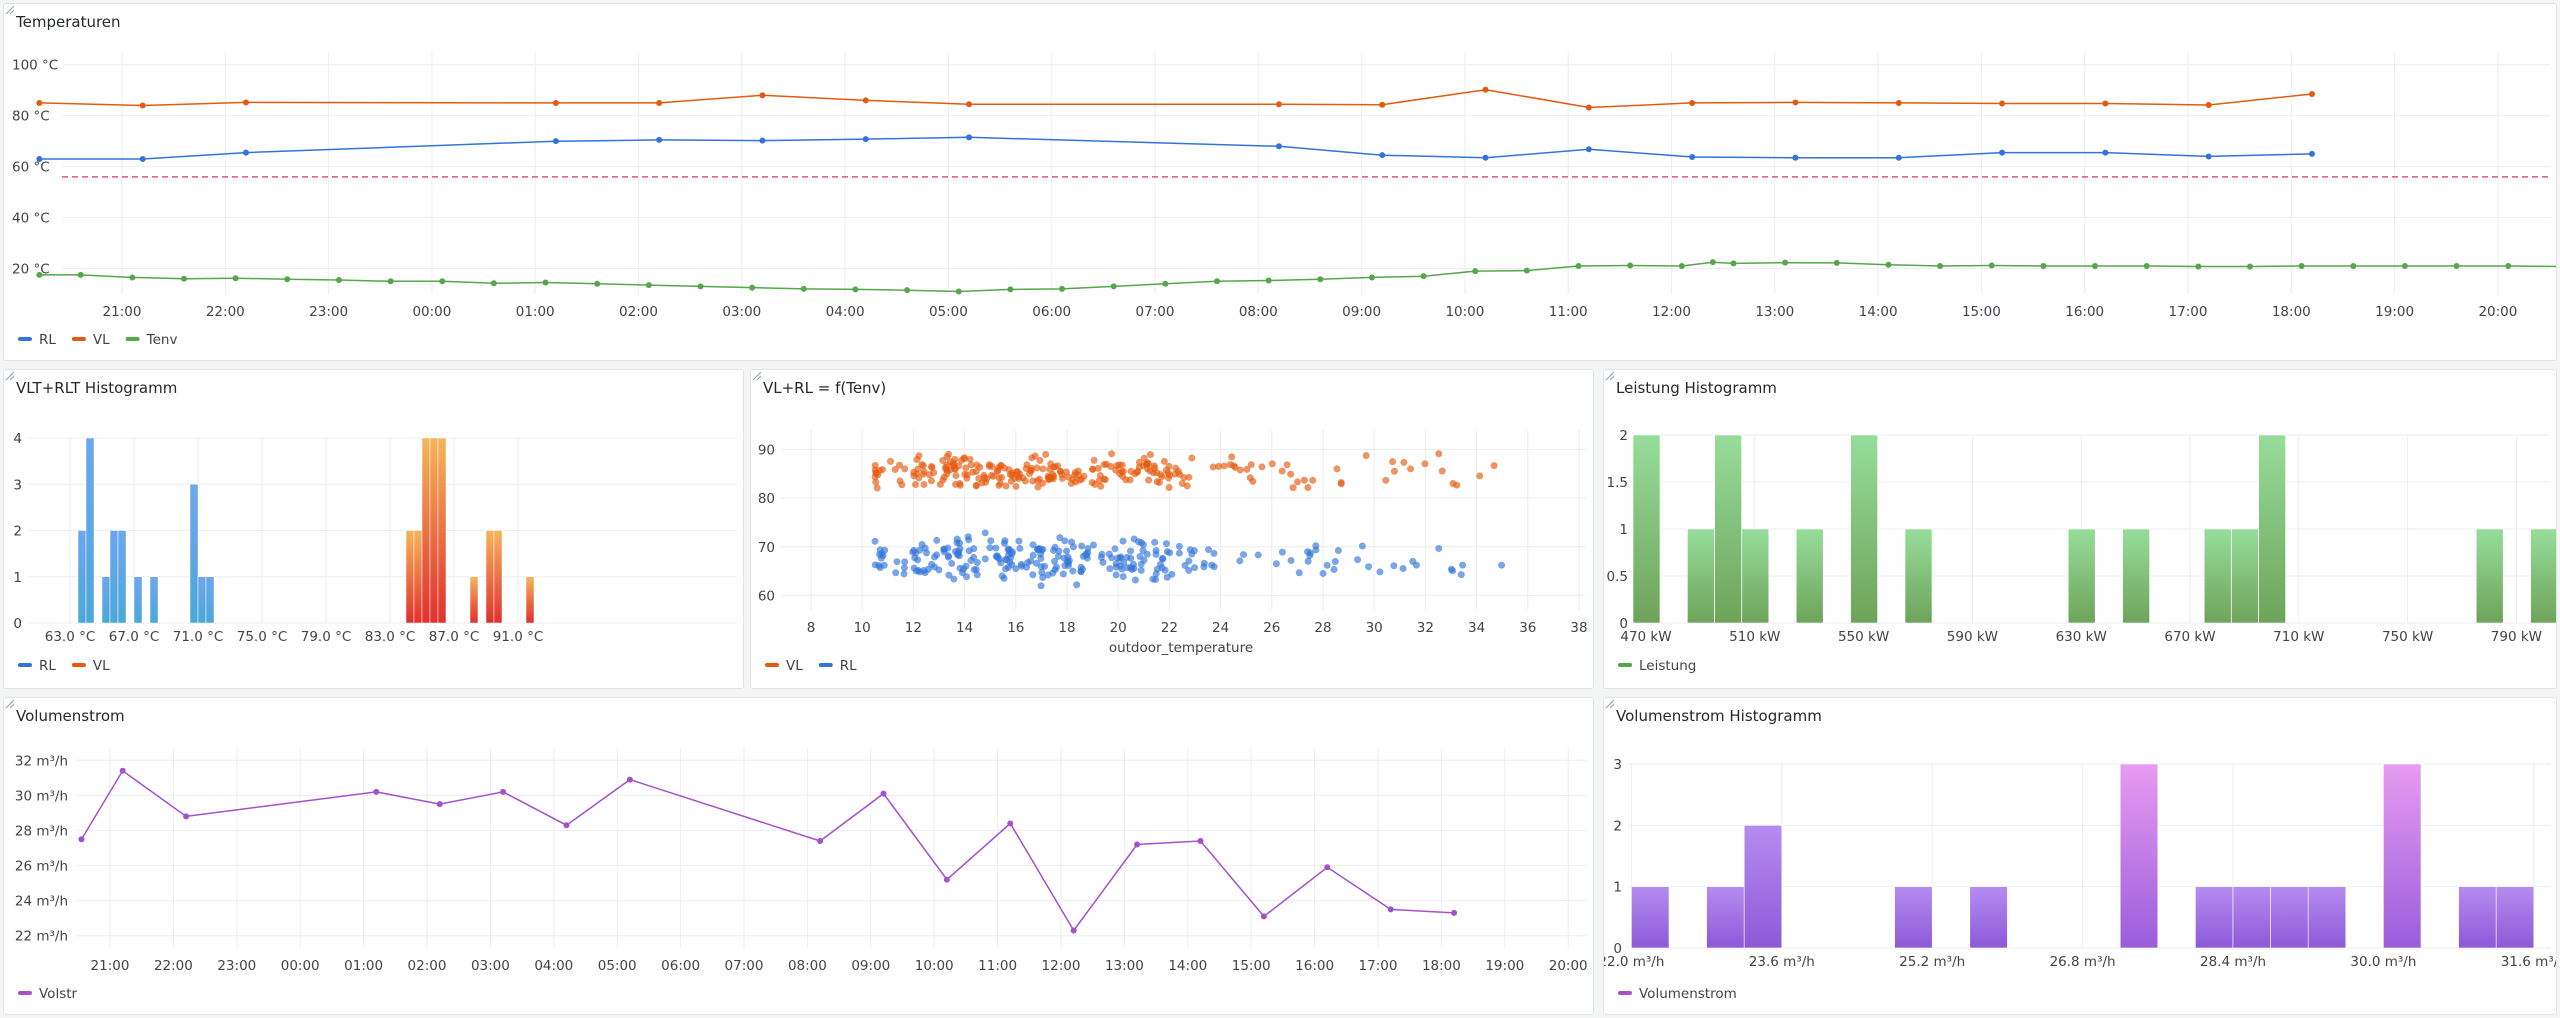 This screenshot has width=2560, height=1018. I want to click on x-tick-label: 21:00, so click(110, 966).